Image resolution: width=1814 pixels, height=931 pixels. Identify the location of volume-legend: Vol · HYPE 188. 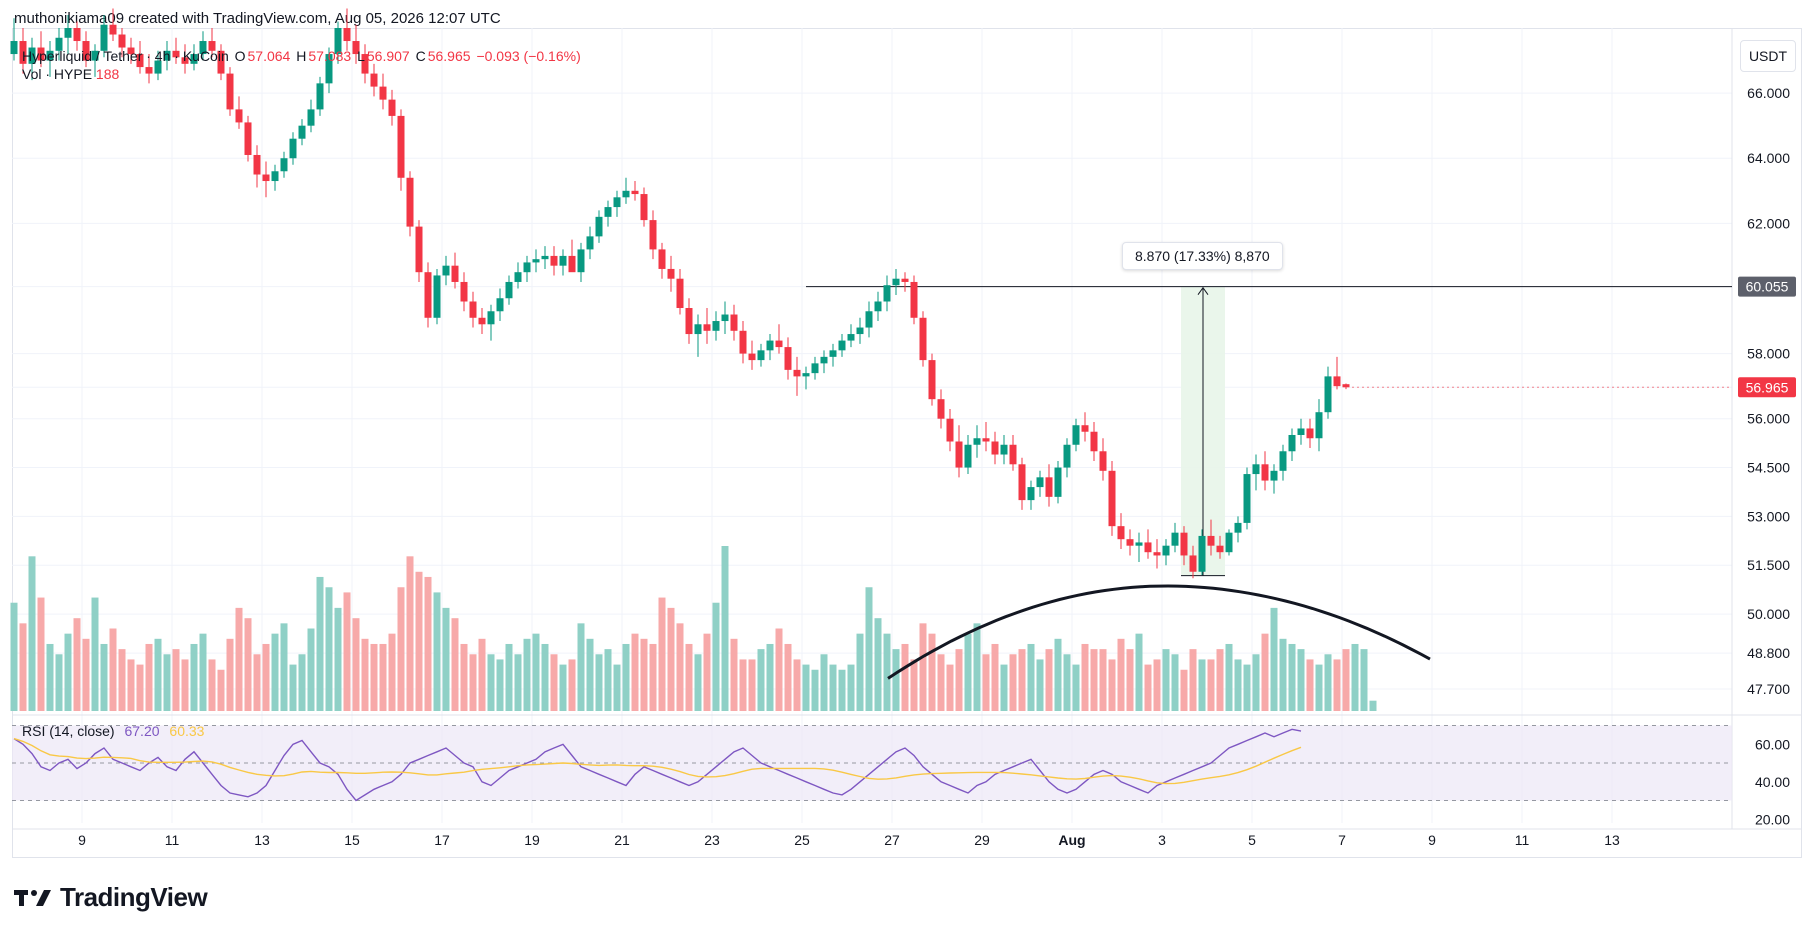
(70, 74).